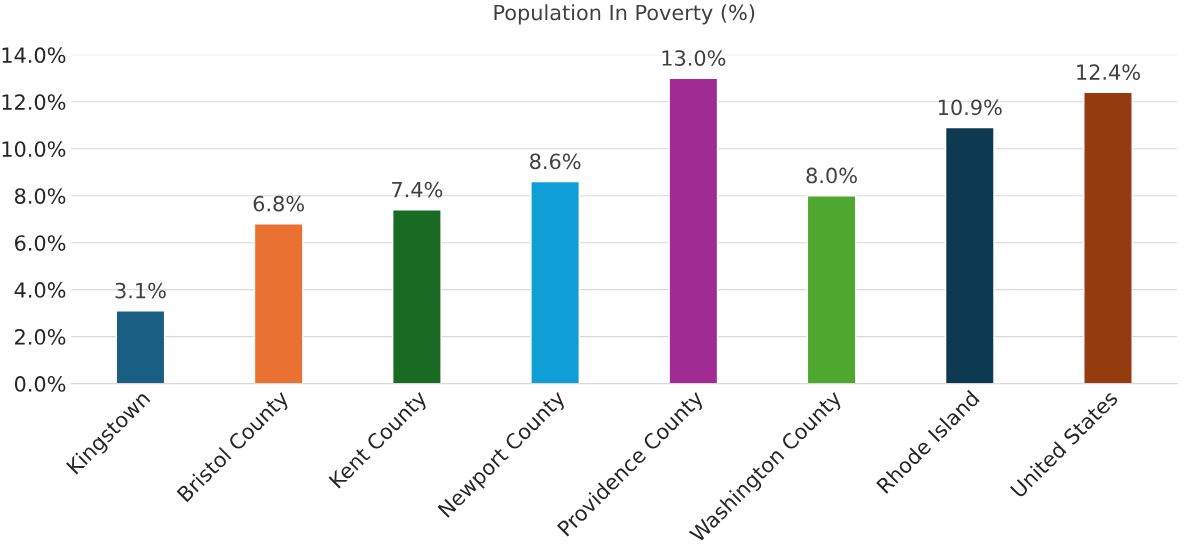 The height and width of the screenshot is (548, 1189). I want to click on data-label: 7.4%, so click(417, 189).